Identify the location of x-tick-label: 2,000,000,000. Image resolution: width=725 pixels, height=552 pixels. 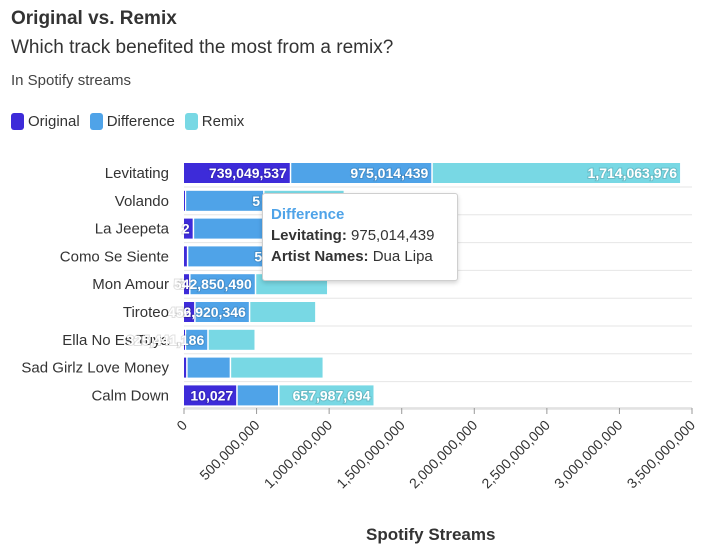
(443, 454).